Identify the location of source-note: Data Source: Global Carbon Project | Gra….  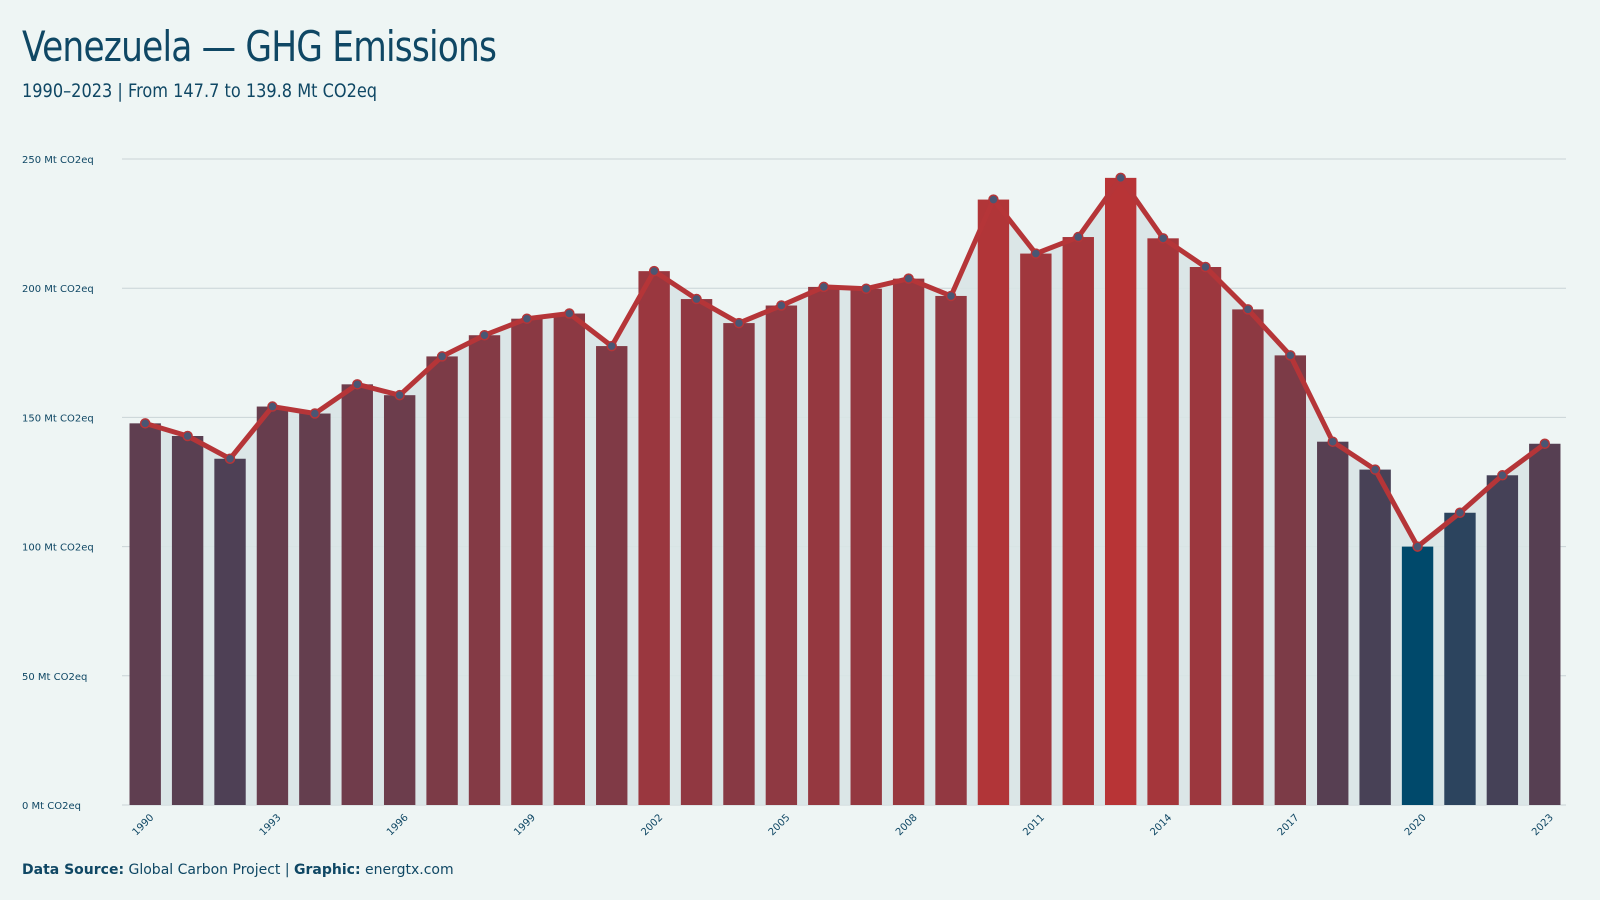
(238, 870).